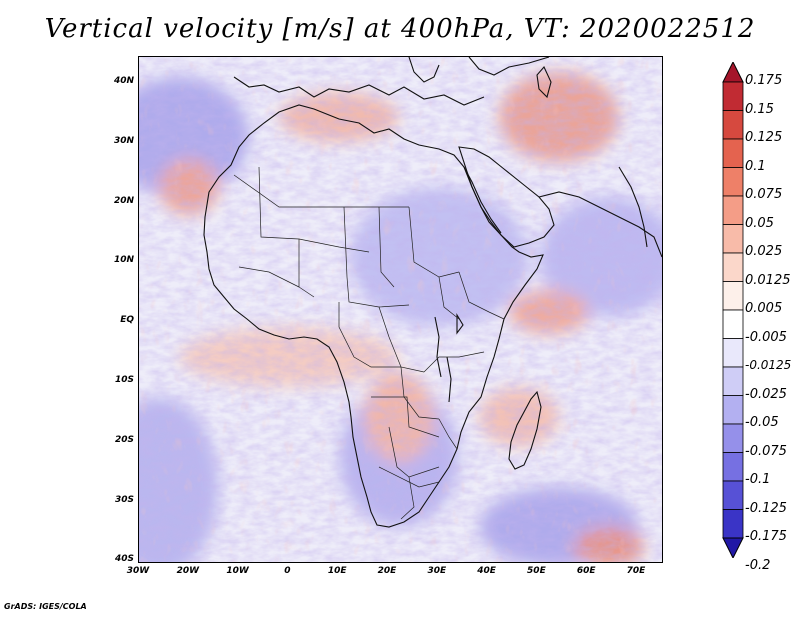  I want to click on lat-tick-label: 30S, so click(124, 499).